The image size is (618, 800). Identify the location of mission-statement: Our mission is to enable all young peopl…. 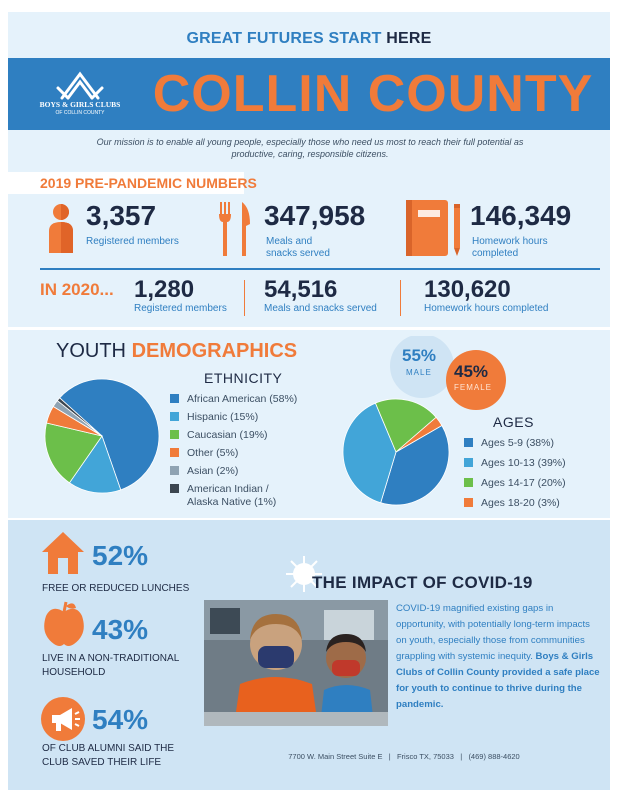
(310, 148).